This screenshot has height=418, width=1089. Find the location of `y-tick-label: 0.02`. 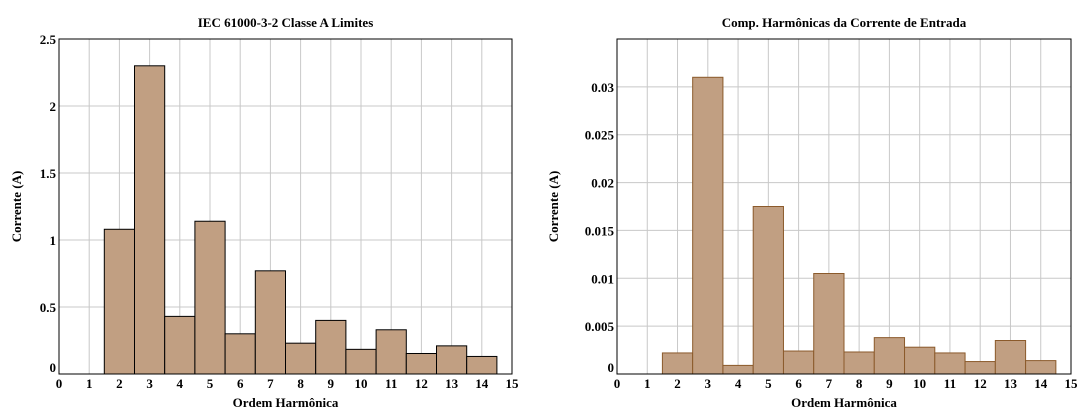

y-tick-label: 0.02 is located at coordinates (602, 183).